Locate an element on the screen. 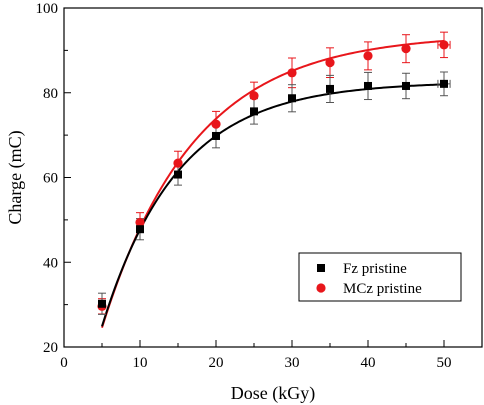 The height and width of the screenshot is (405, 484). legend-label: MCz pristine is located at coordinates (382, 289).